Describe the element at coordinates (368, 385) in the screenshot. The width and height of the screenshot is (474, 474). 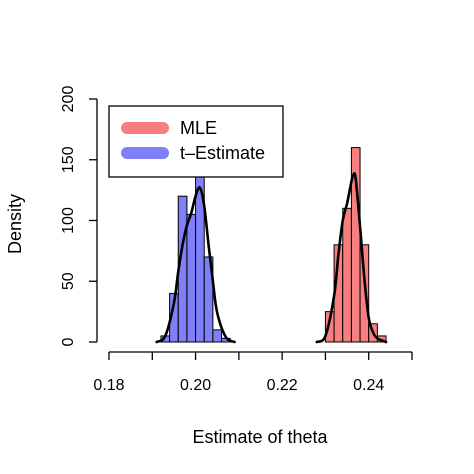
I see `x-tick-label: 0.24` at that location.